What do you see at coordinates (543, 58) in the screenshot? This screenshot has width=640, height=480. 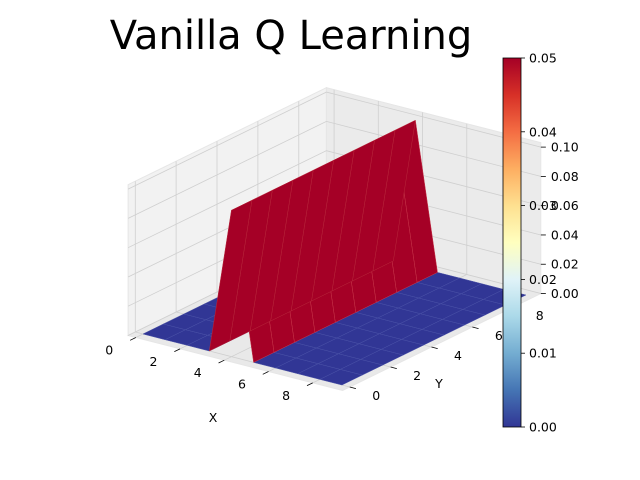 I see `colorbar-tick-label: 0.05` at bounding box center [543, 58].